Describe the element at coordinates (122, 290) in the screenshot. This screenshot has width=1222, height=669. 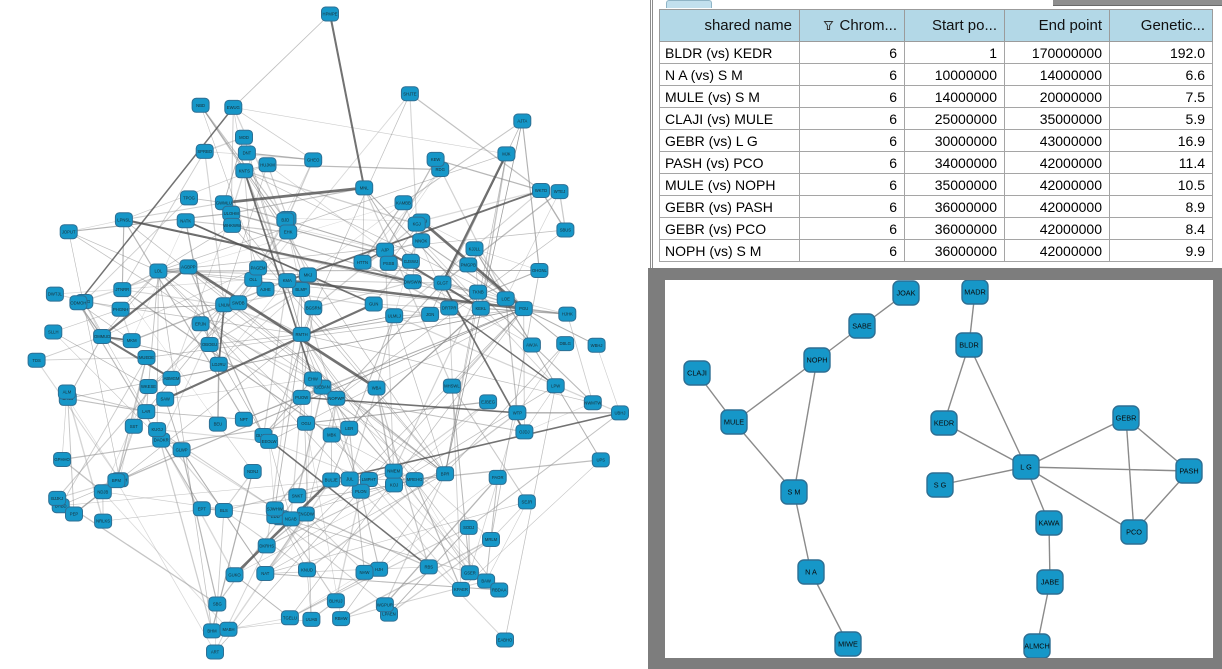
I see `overview-network-node: JTNRR` at that location.